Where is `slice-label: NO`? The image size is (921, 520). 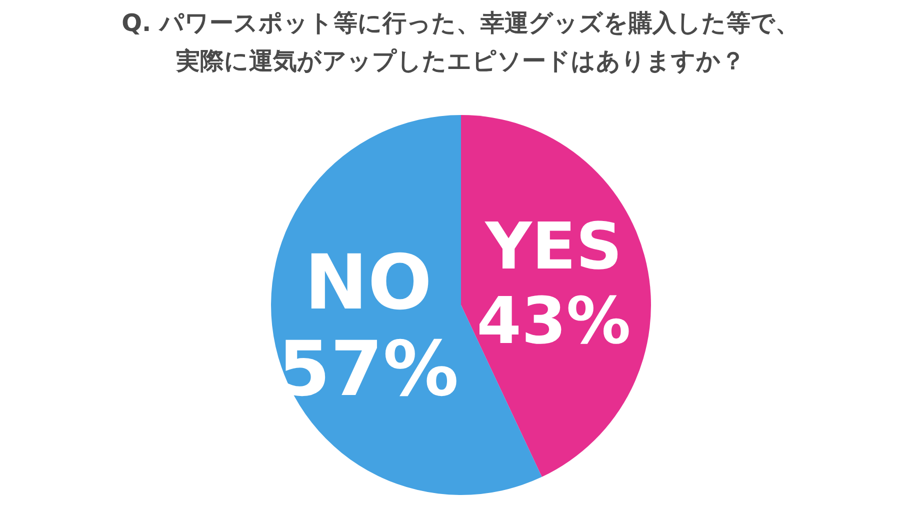 slice-label: NO is located at coordinates (368, 282).